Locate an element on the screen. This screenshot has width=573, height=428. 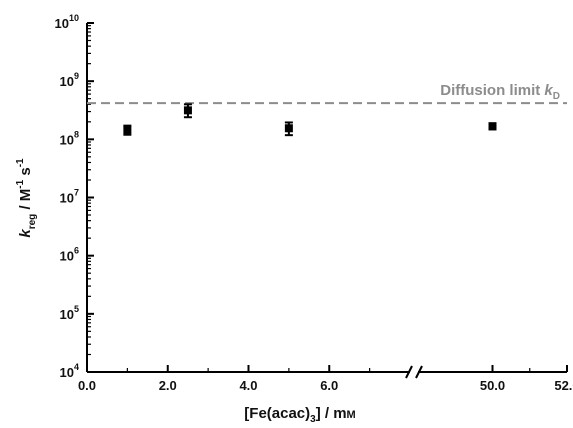
x-tick-label: 4.0 is located at coordinates (248, 385).